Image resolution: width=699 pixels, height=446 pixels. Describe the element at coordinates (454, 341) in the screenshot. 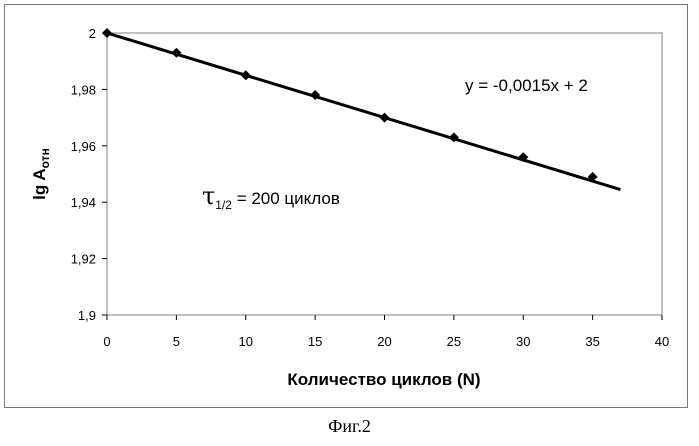

I see `x-tick-label: 25` at that location.